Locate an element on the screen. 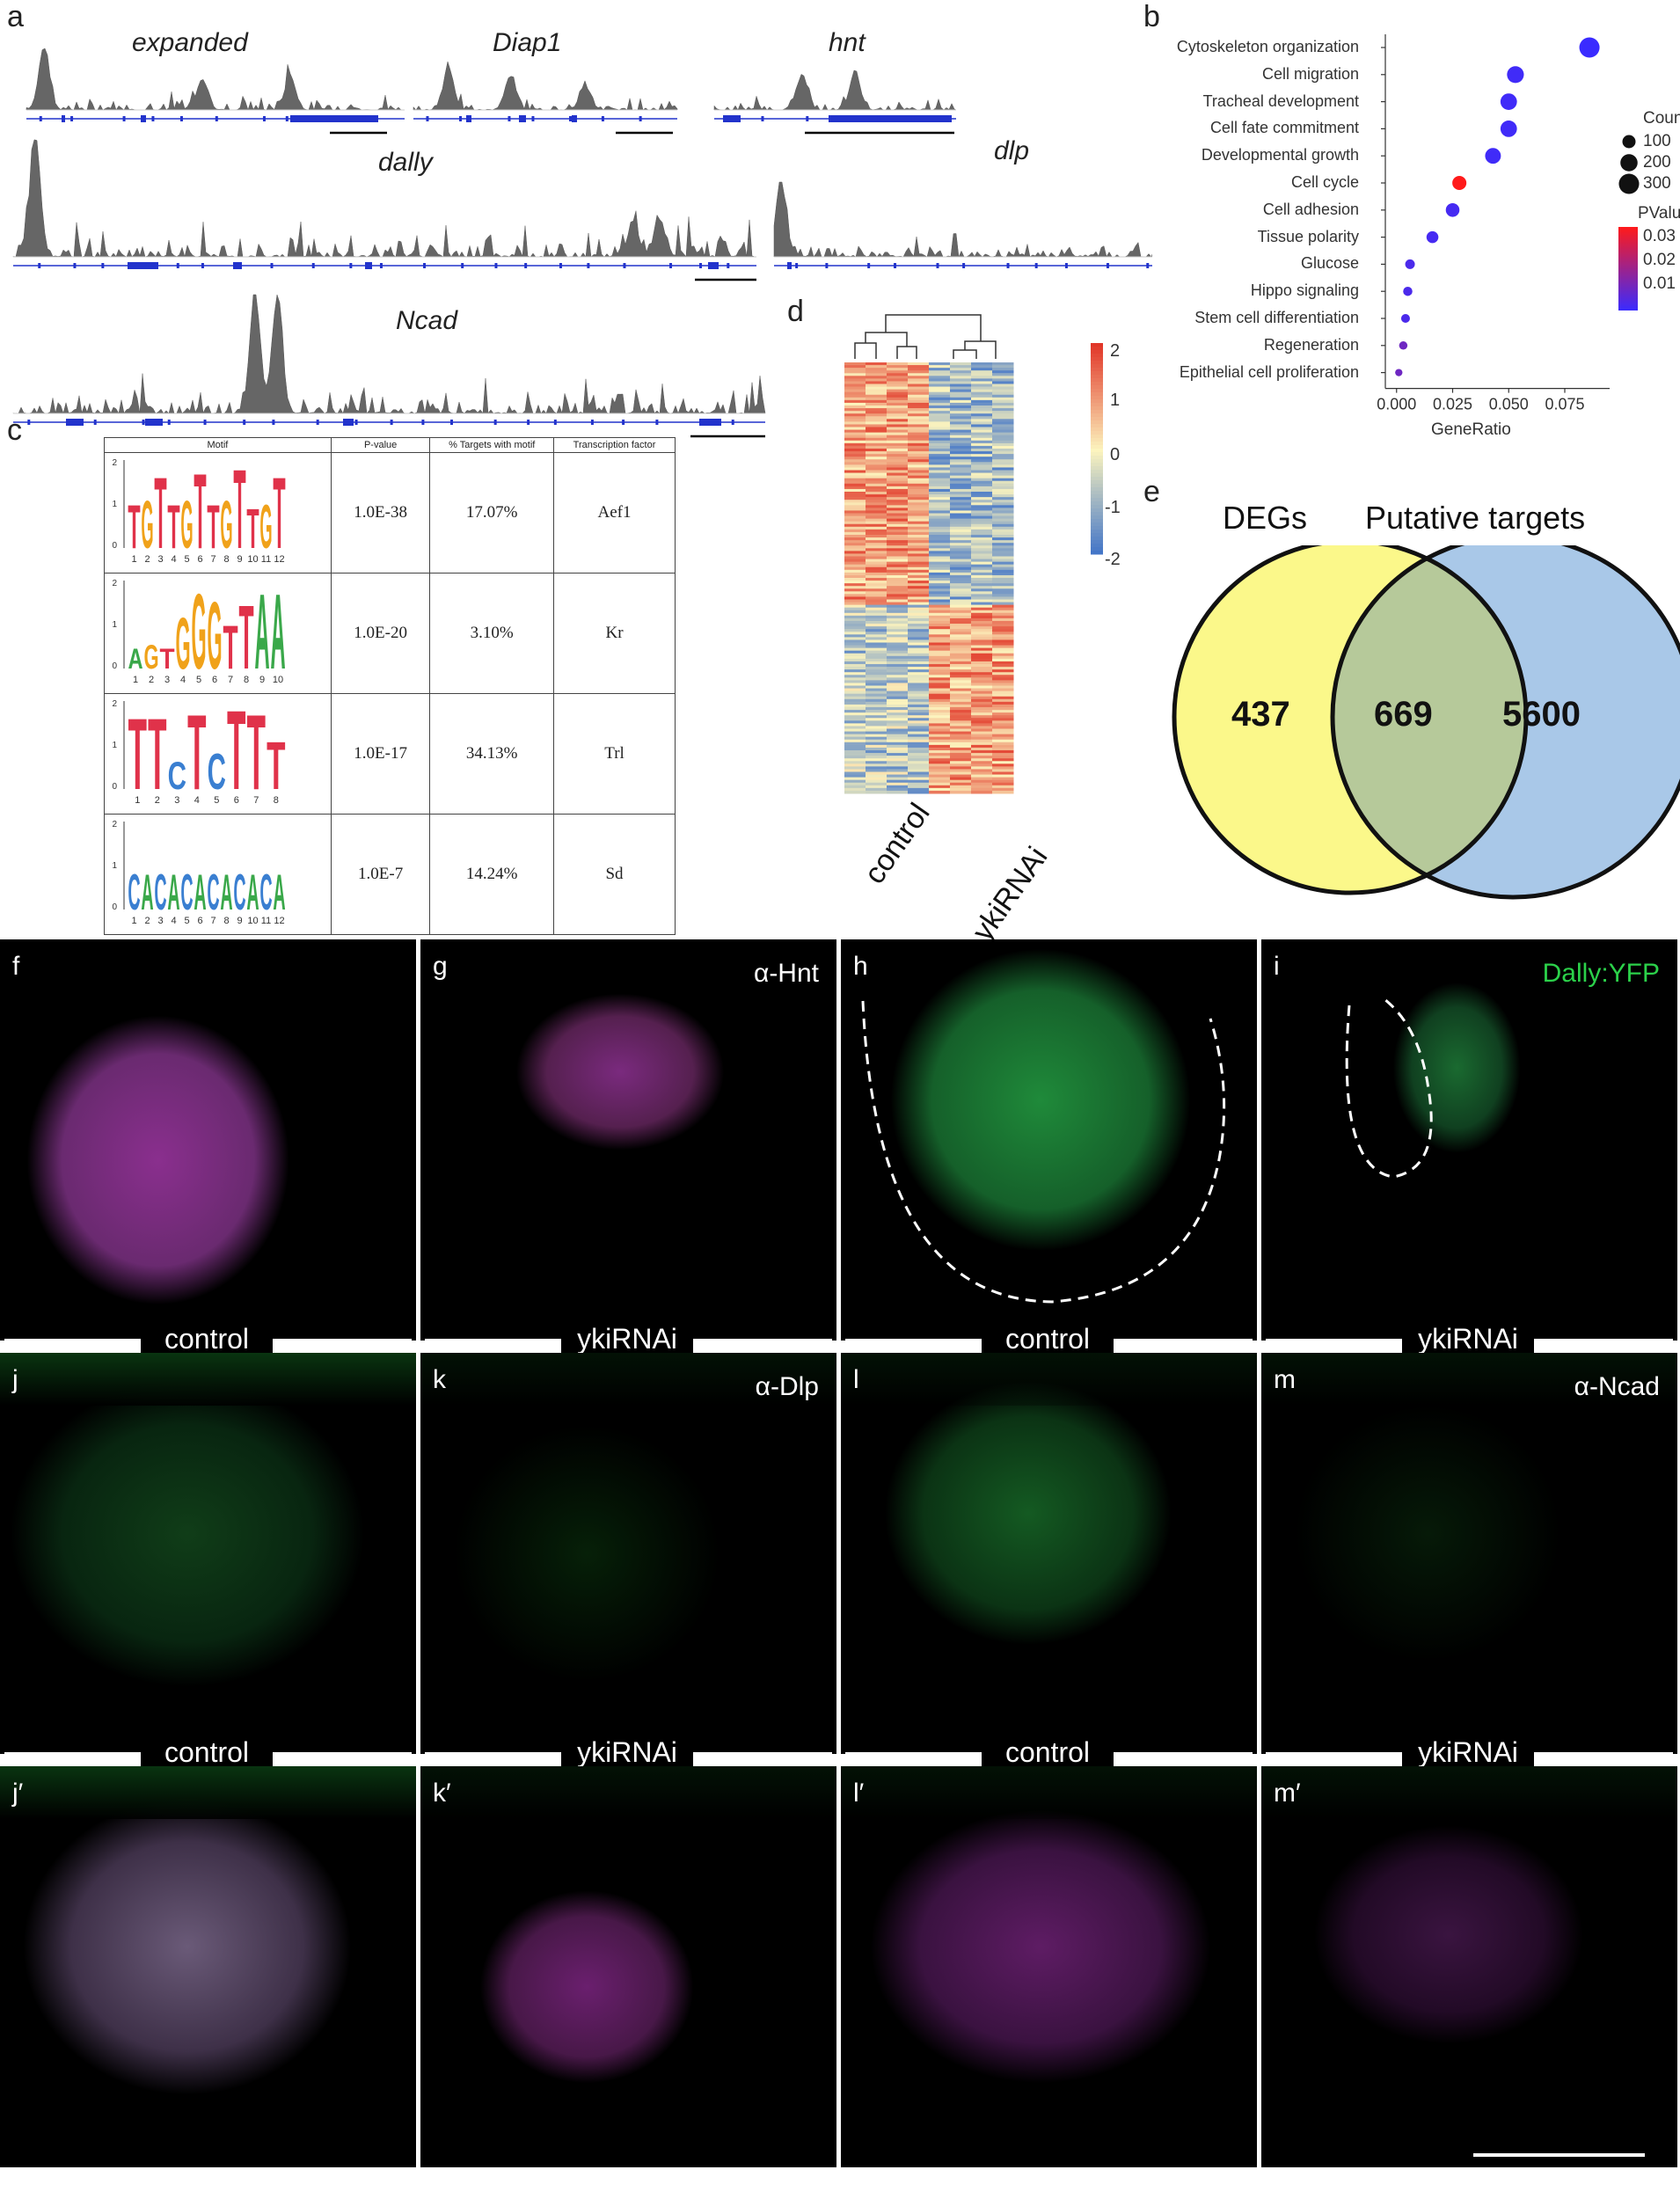 This screenshot has height=2199, width=1680. logo-position: 6 is located at coordinates (237, 800).